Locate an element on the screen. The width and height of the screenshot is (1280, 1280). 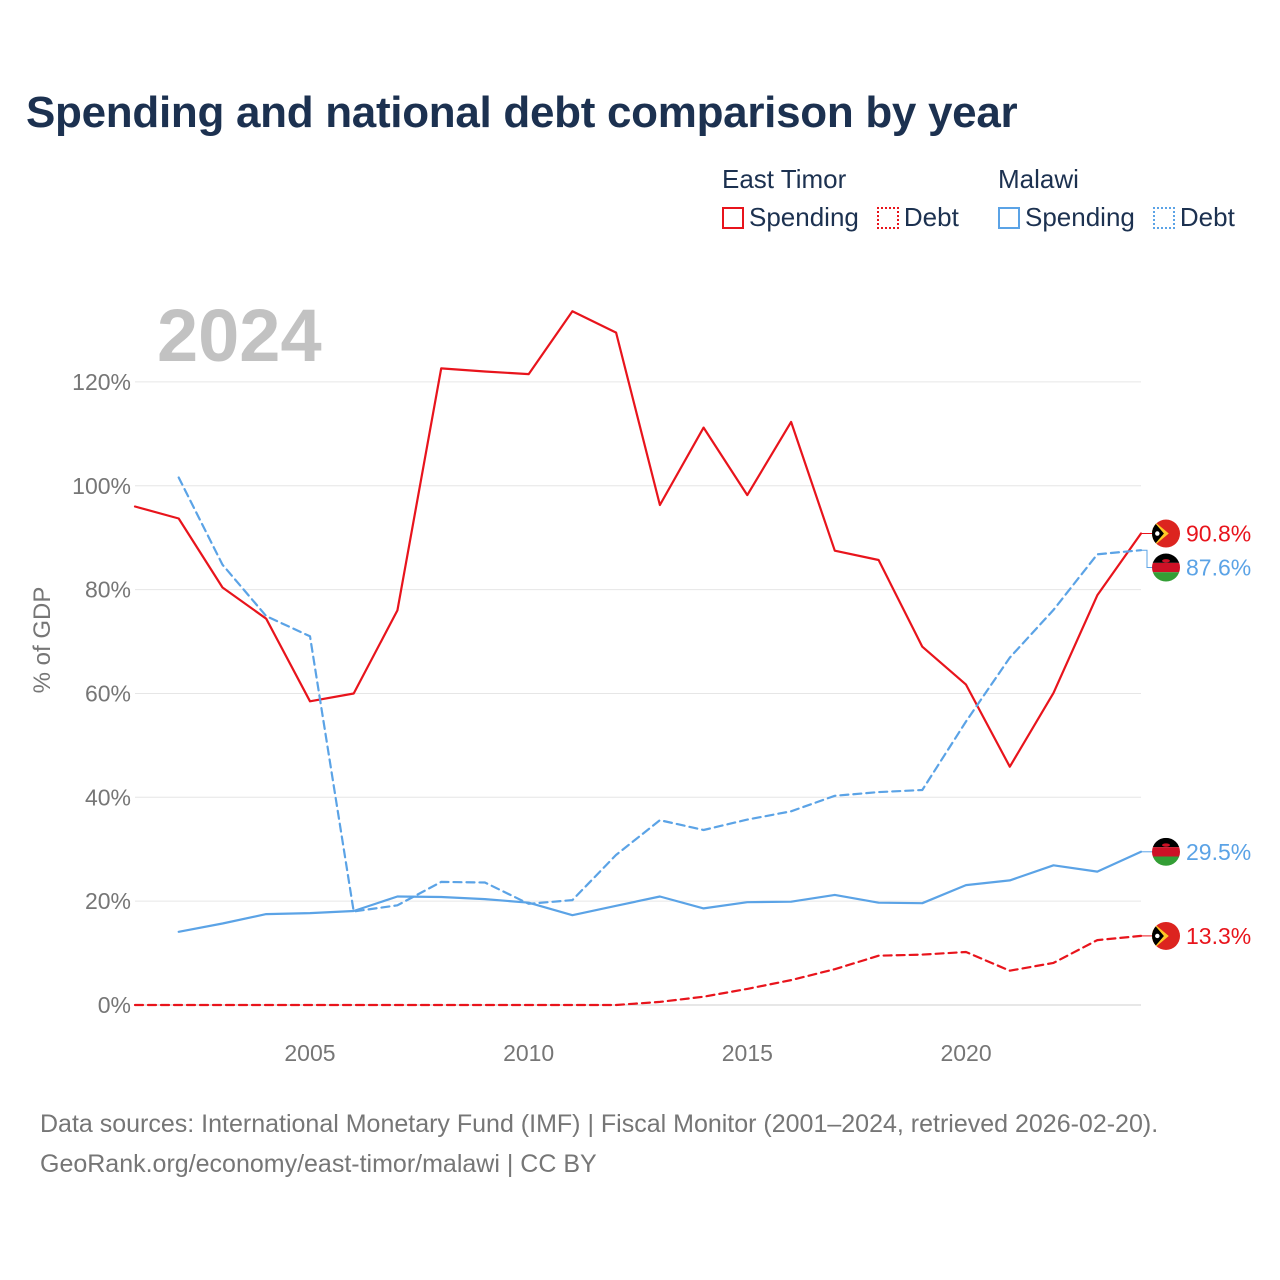
end-label-malawi-debt: 87.6% is located at coordinates (1196, 565).